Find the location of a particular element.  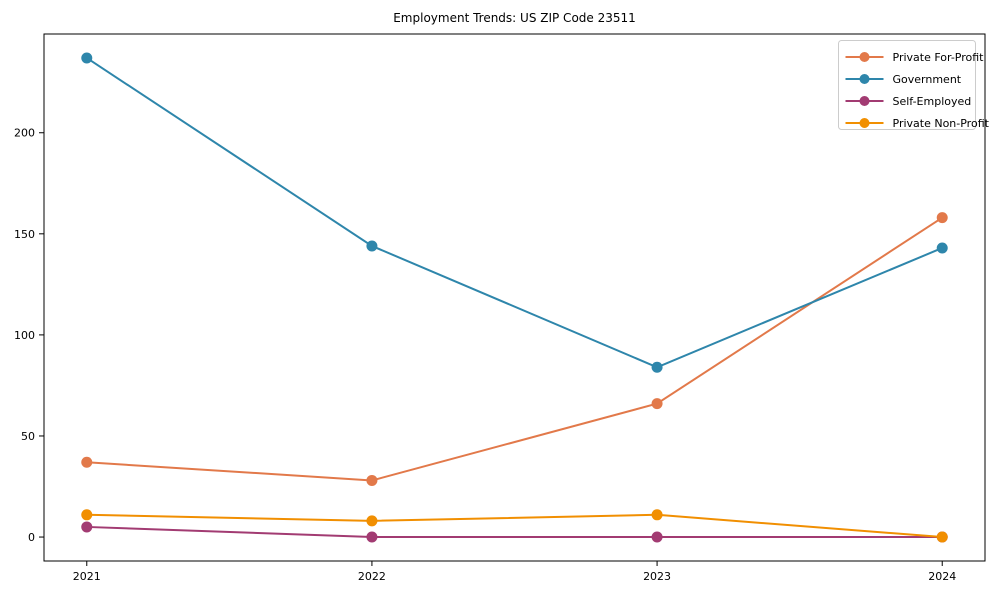

legend-item-self-employed: Self-Employed is located at coordinates (908, 101).